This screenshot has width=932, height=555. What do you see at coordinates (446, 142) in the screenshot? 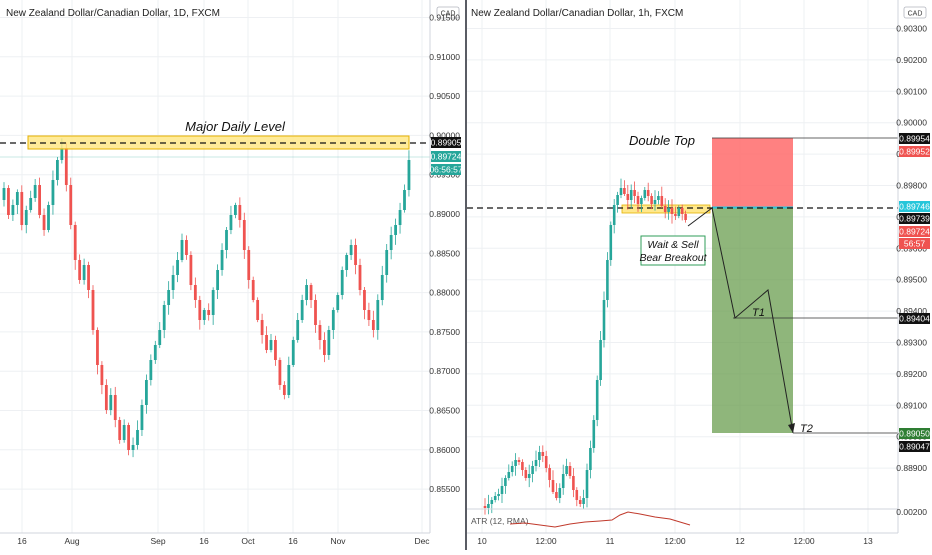
I see `left-level-tag` at bounding box center [446, 142].